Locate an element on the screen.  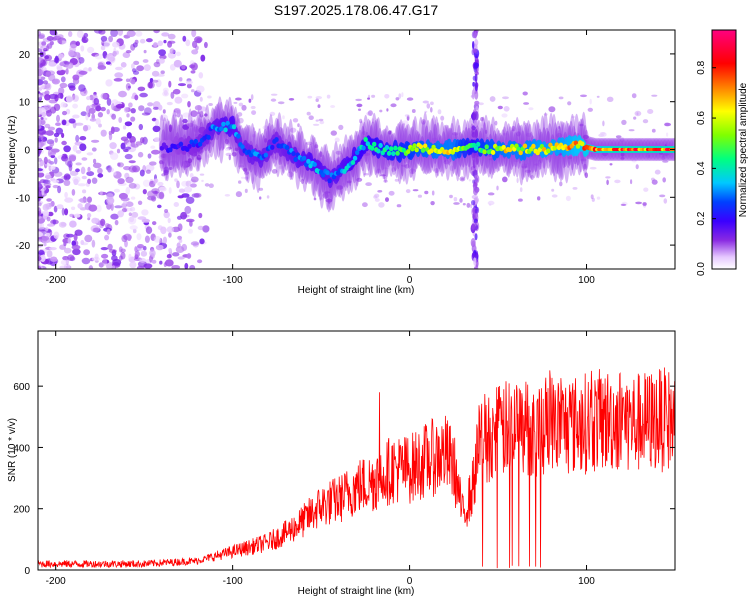
colorbar-label: Normalized spectral amplitude is located at coordinates (743, 149).